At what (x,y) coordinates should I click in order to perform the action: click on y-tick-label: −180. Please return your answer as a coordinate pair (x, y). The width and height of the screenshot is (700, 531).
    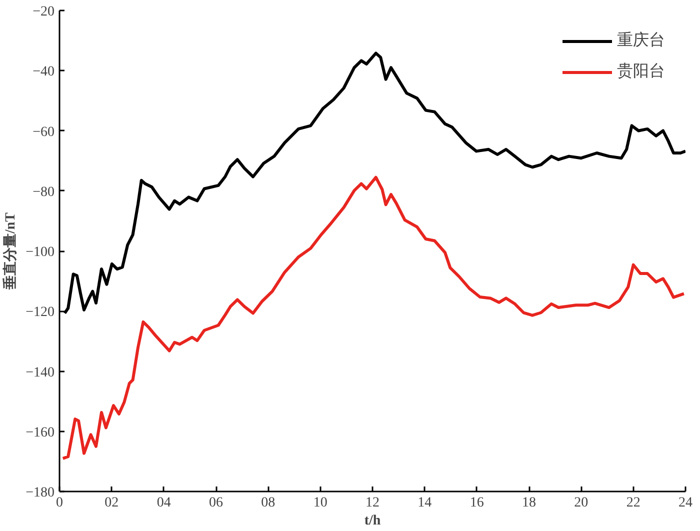
    Looking at the image, I should click on (40, 493).